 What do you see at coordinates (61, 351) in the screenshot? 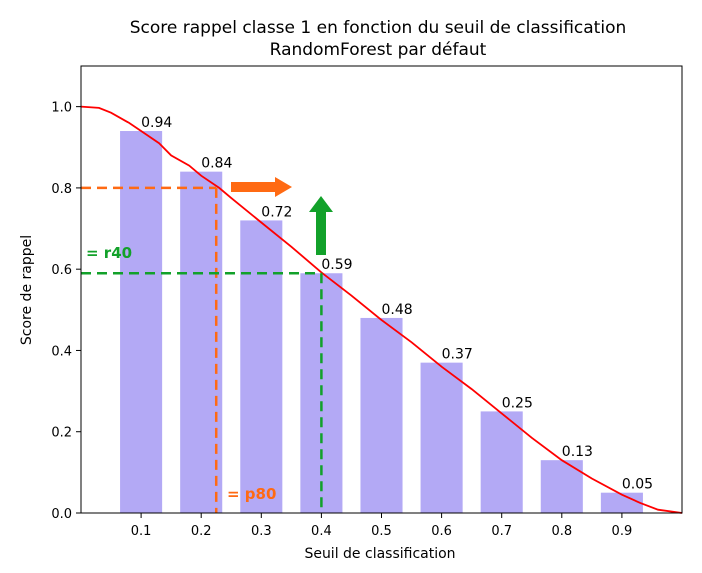
I see `y-tick-label: 0.4` at bounding box center [61, 351].